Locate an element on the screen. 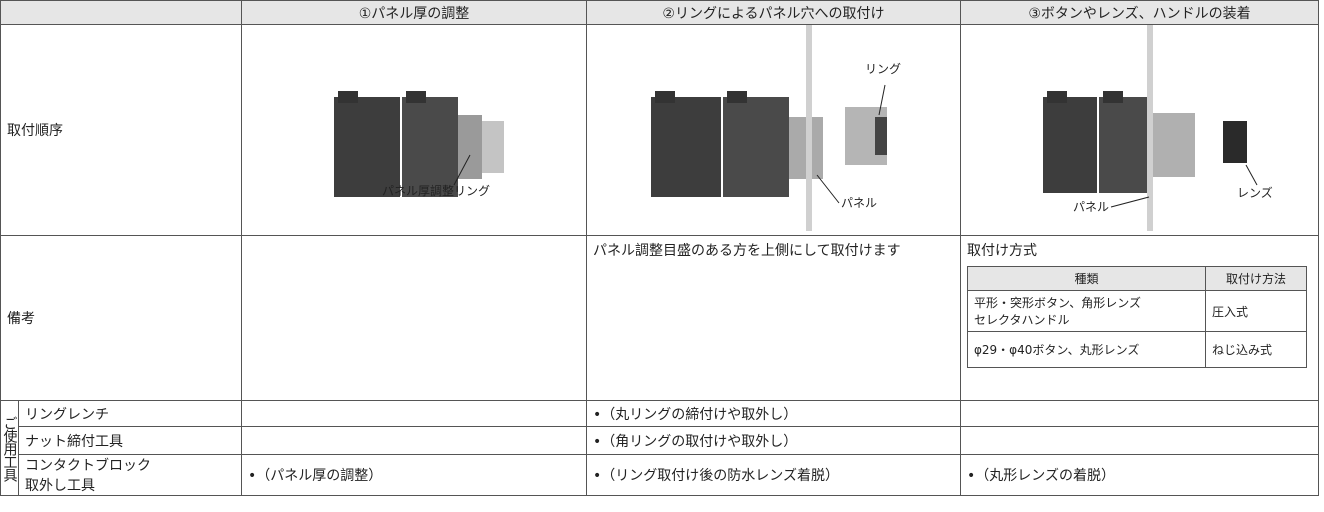  inner-cell: 圧入式 is located at coordinates (1256, 311).